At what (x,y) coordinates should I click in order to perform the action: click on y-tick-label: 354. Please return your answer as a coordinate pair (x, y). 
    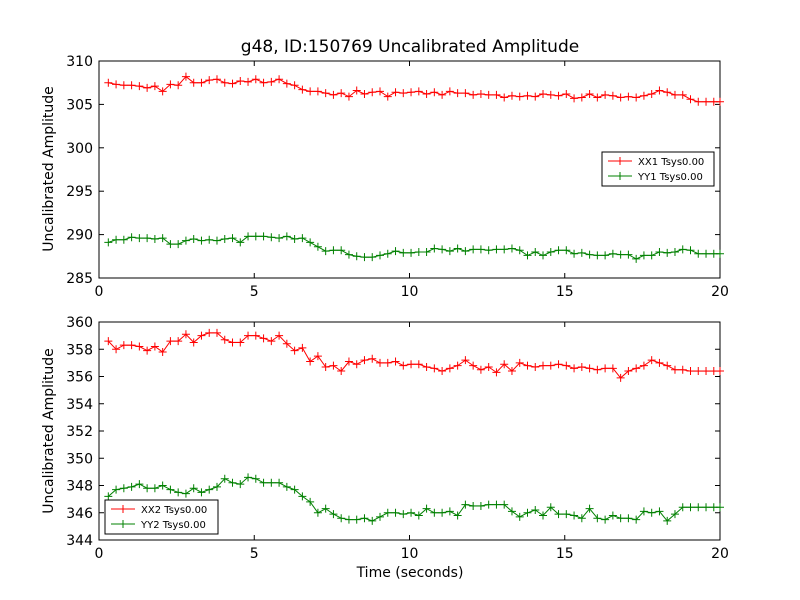
    Looking at the image, I should click on (79, 405).